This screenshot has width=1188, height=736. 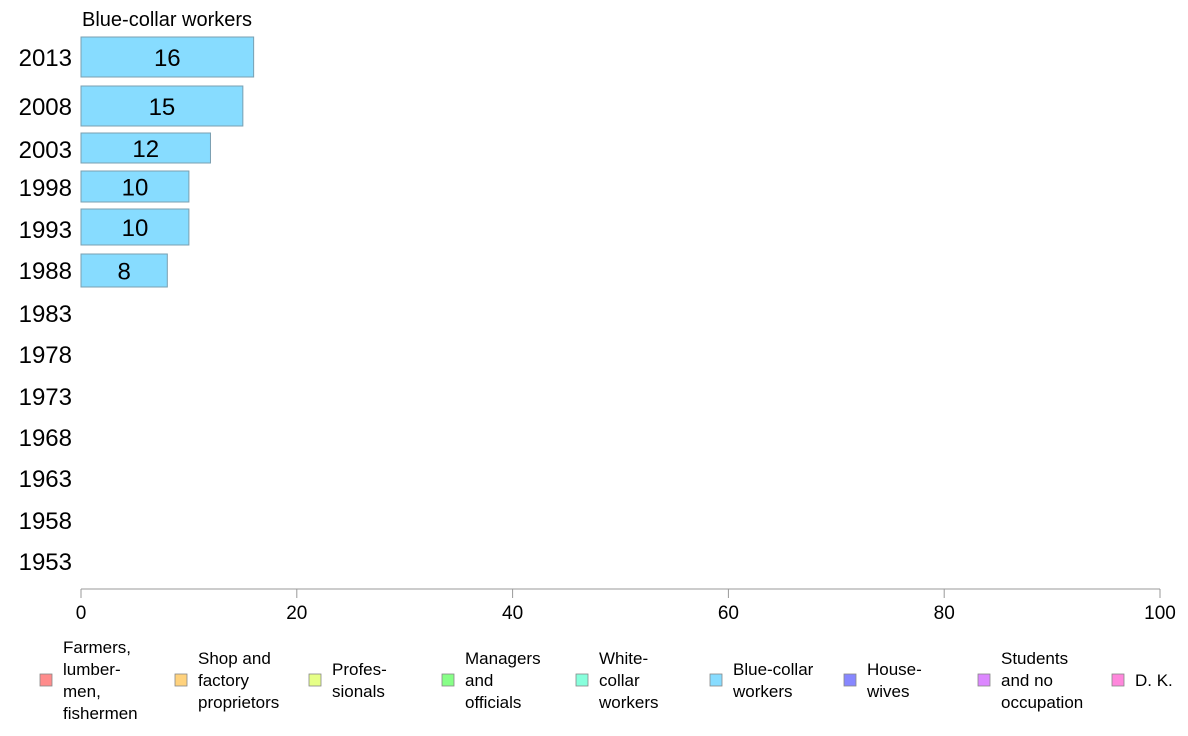 I want to click on legend-label: Blue-collar workers, so click(x=773, y=680).